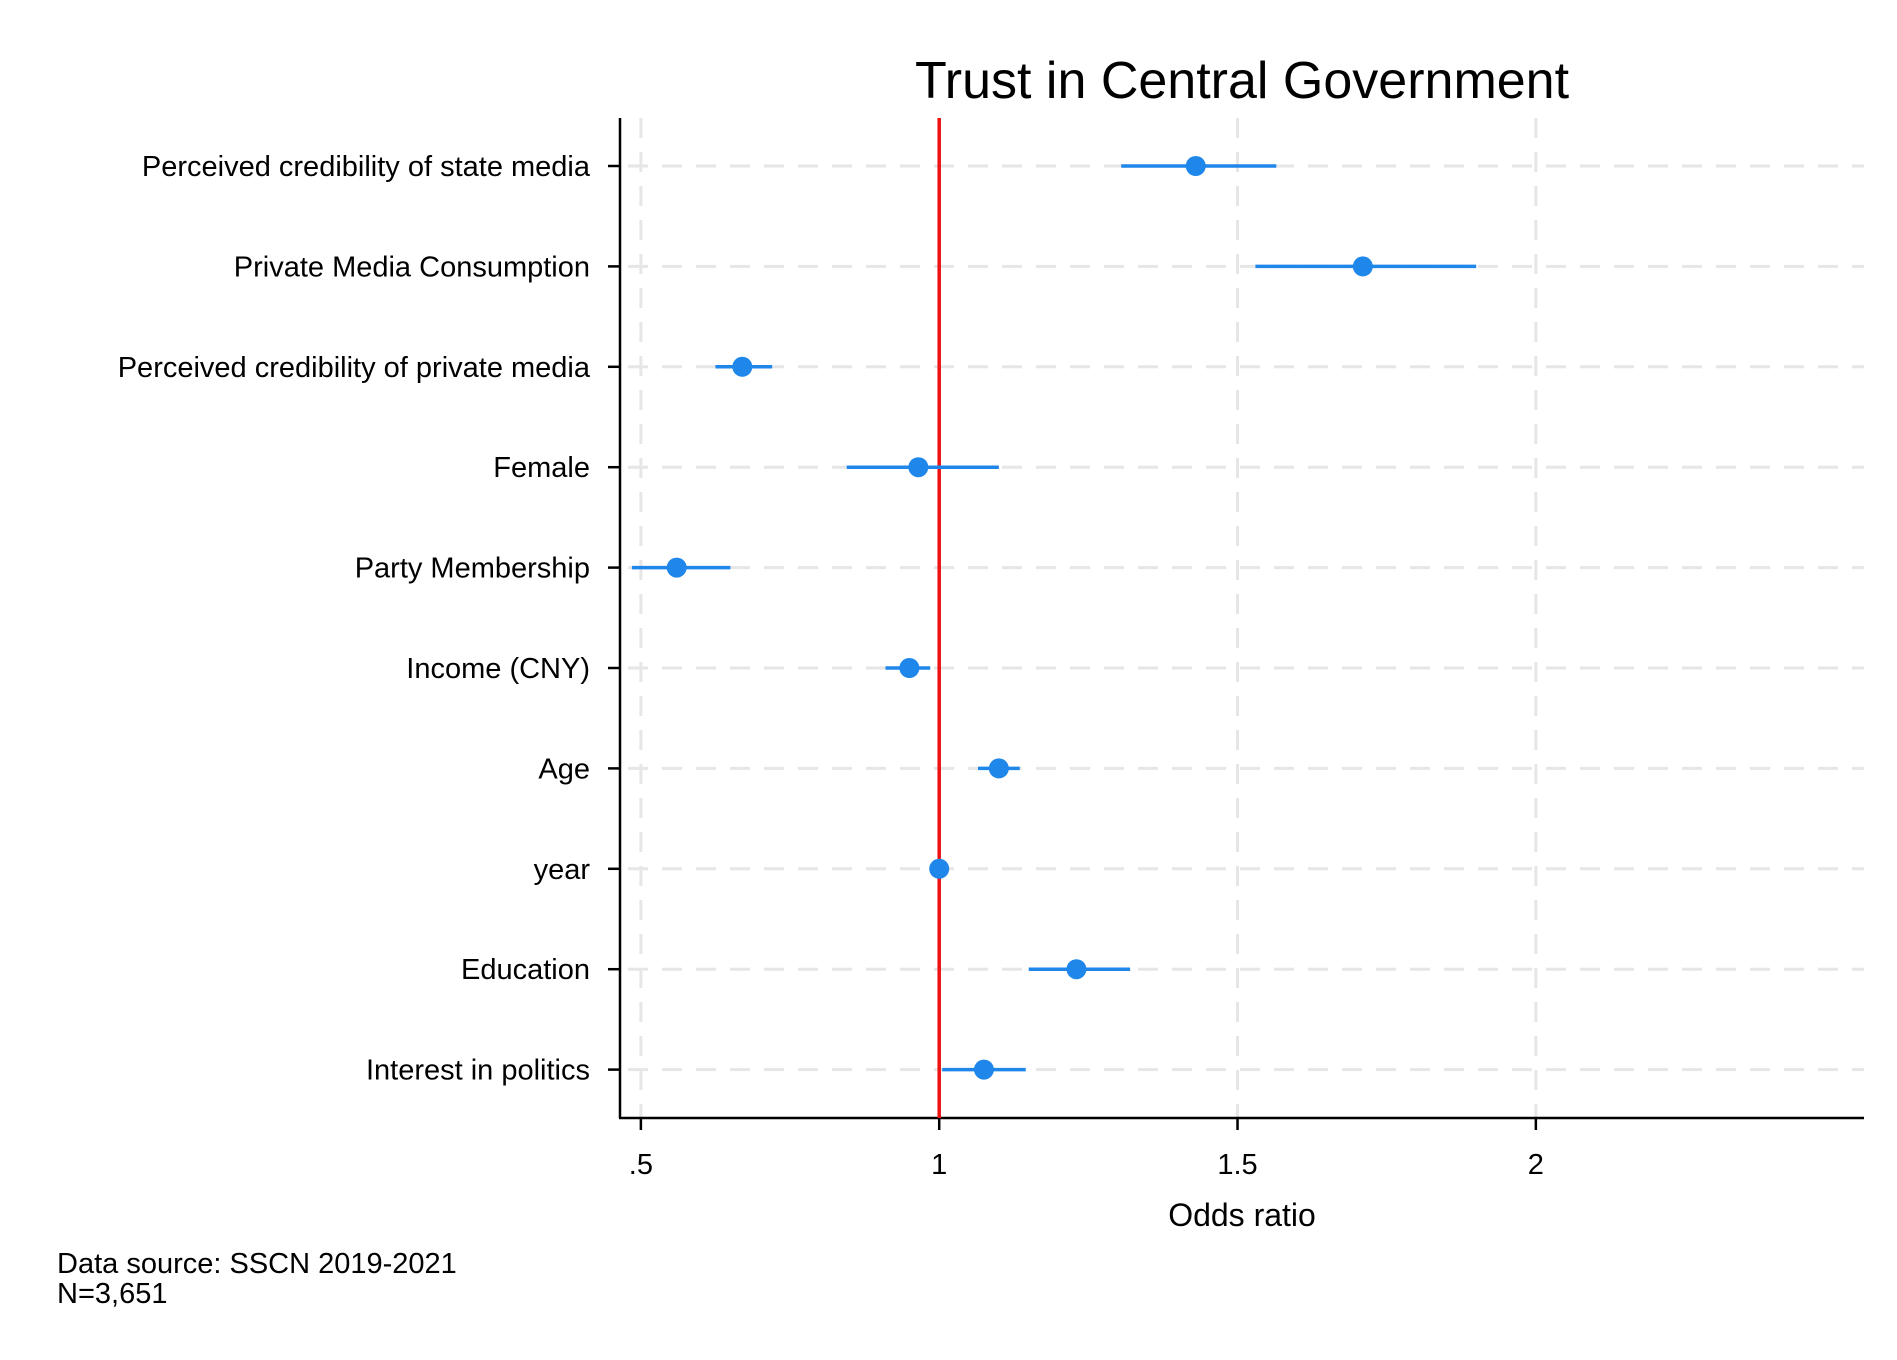 The image size is (1897, 1360). I want to click on category-label: Party Membership, so click(472, 569).